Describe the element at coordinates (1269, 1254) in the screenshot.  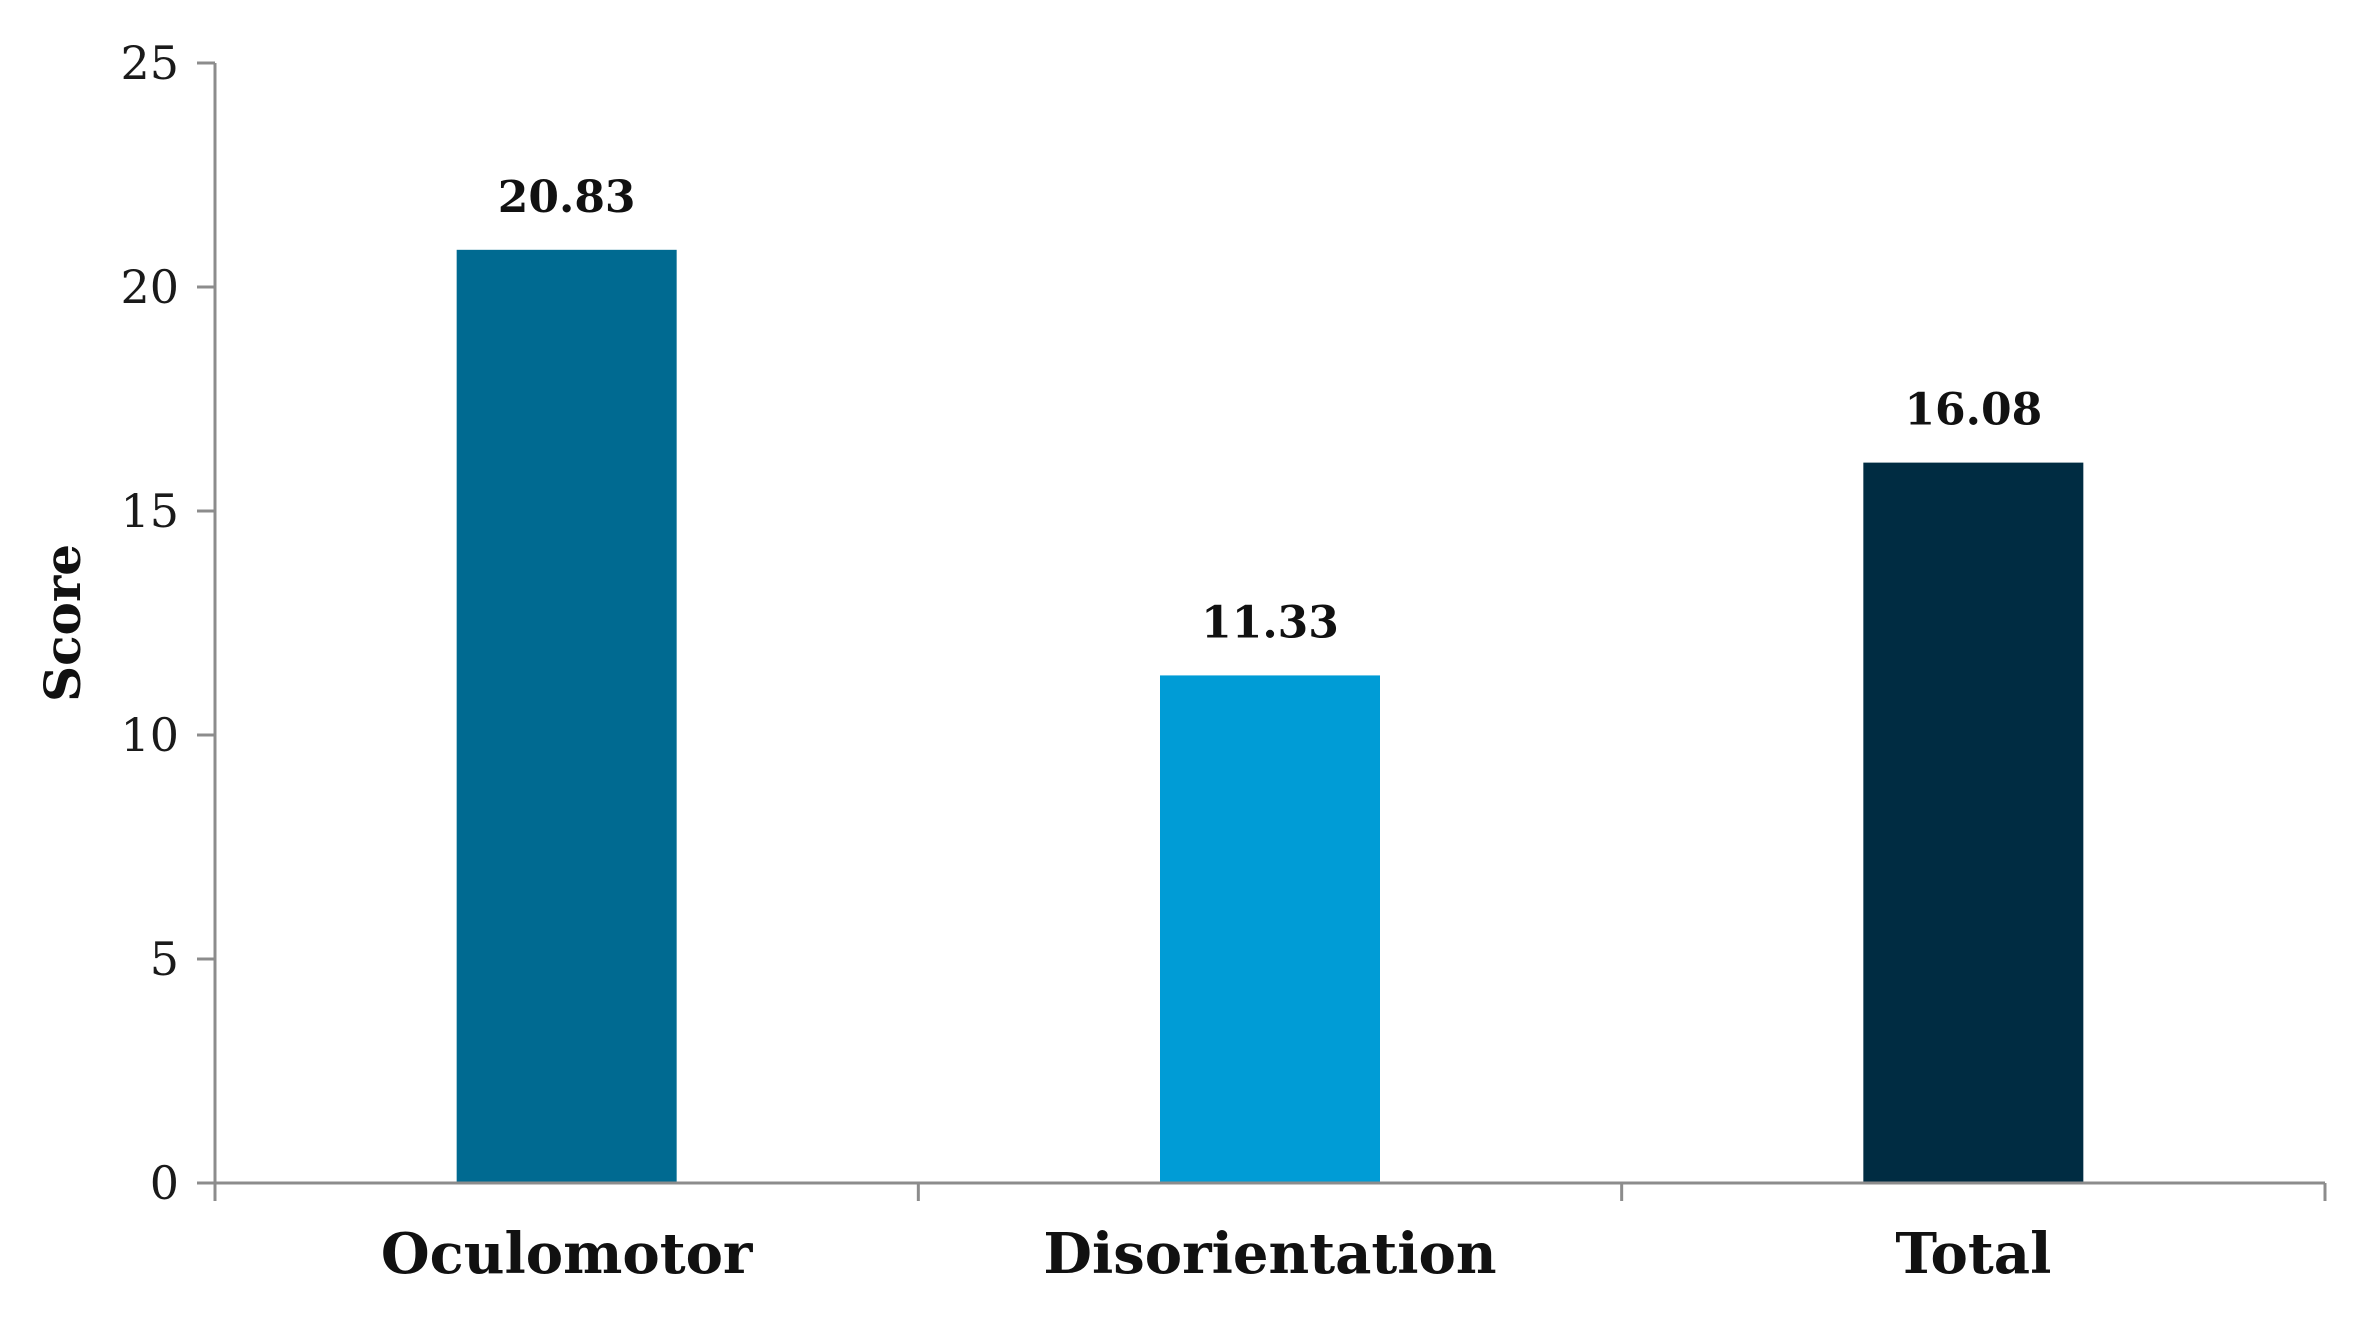
I see `x-category-label: Disorientation` at that location.